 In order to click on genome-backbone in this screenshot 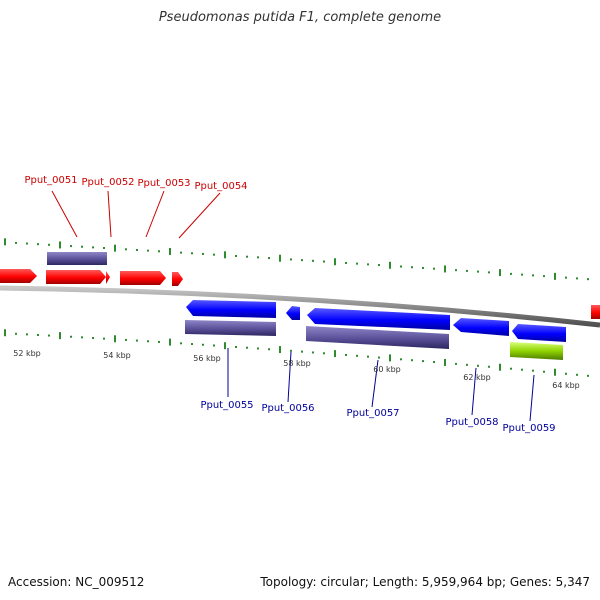, I will do `click(300, 306)`.